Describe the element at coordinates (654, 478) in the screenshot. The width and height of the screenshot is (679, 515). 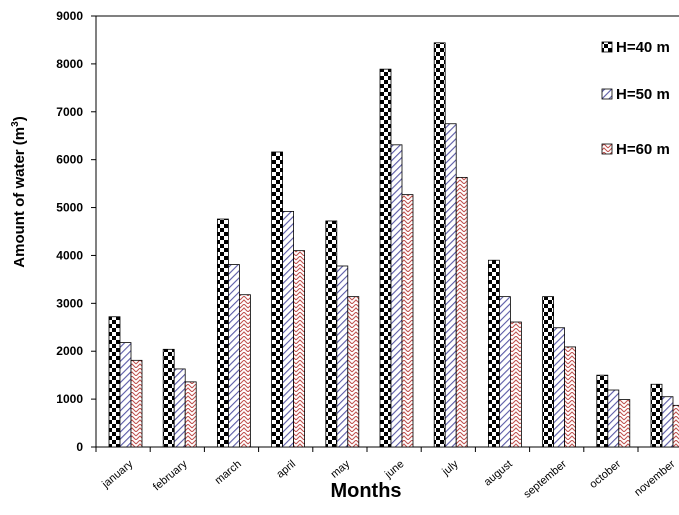
I see `x-tick-label: november` at that location.